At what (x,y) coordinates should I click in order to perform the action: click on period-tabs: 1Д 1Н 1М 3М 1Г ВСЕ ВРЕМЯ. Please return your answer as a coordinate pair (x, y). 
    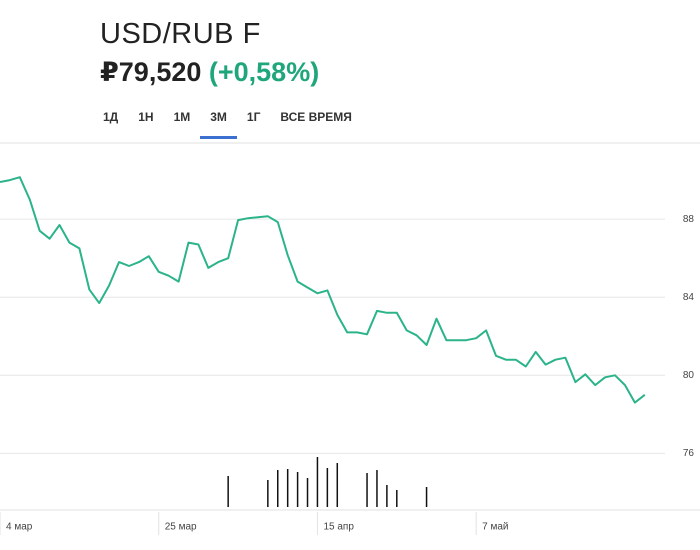
    Looking at the image, I should click on (227, 122).